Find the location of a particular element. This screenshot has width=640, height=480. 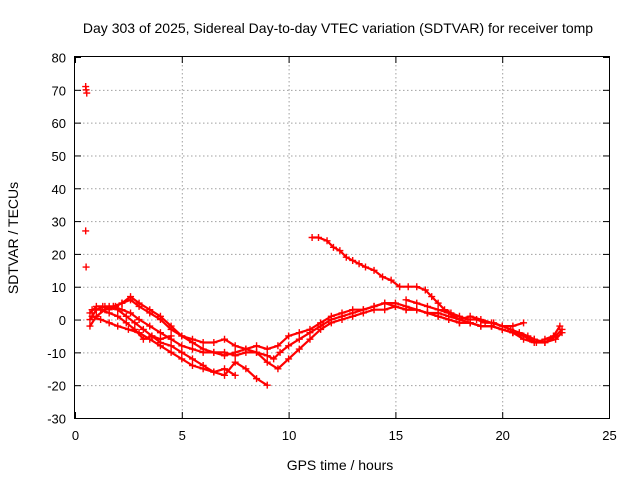

y-tick-label: 30 is located at coordinates (59, 222).